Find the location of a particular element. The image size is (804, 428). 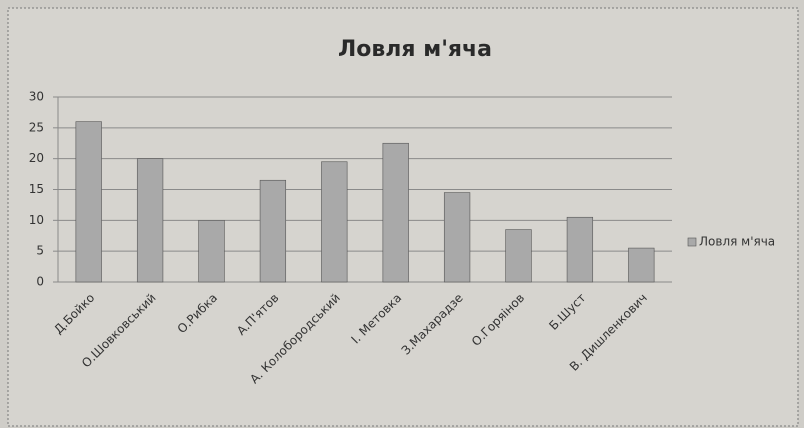

y-tick-label: 30 is located at coordinates (36, 97).